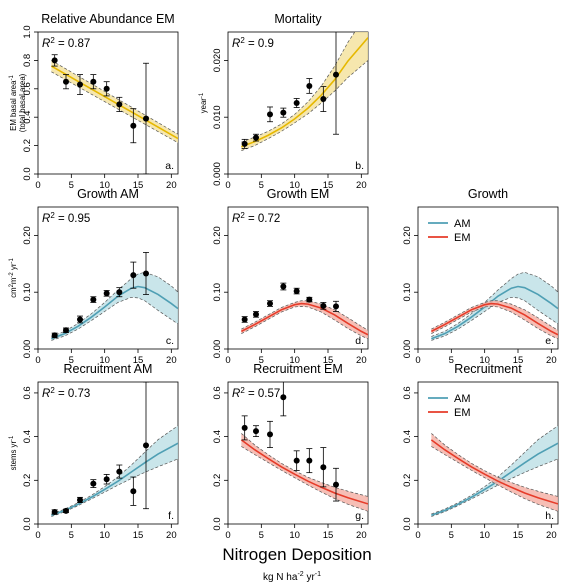  I want to click on panel-title: Recruitment EM, so click(298, 369).